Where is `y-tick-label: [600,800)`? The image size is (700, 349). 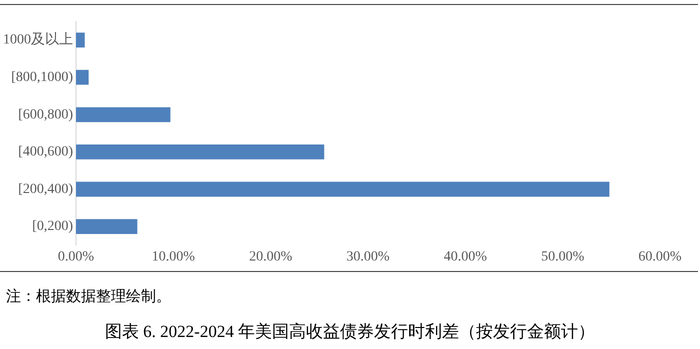
y-tick-label: [600,800) is located at coordinates (46, 114).